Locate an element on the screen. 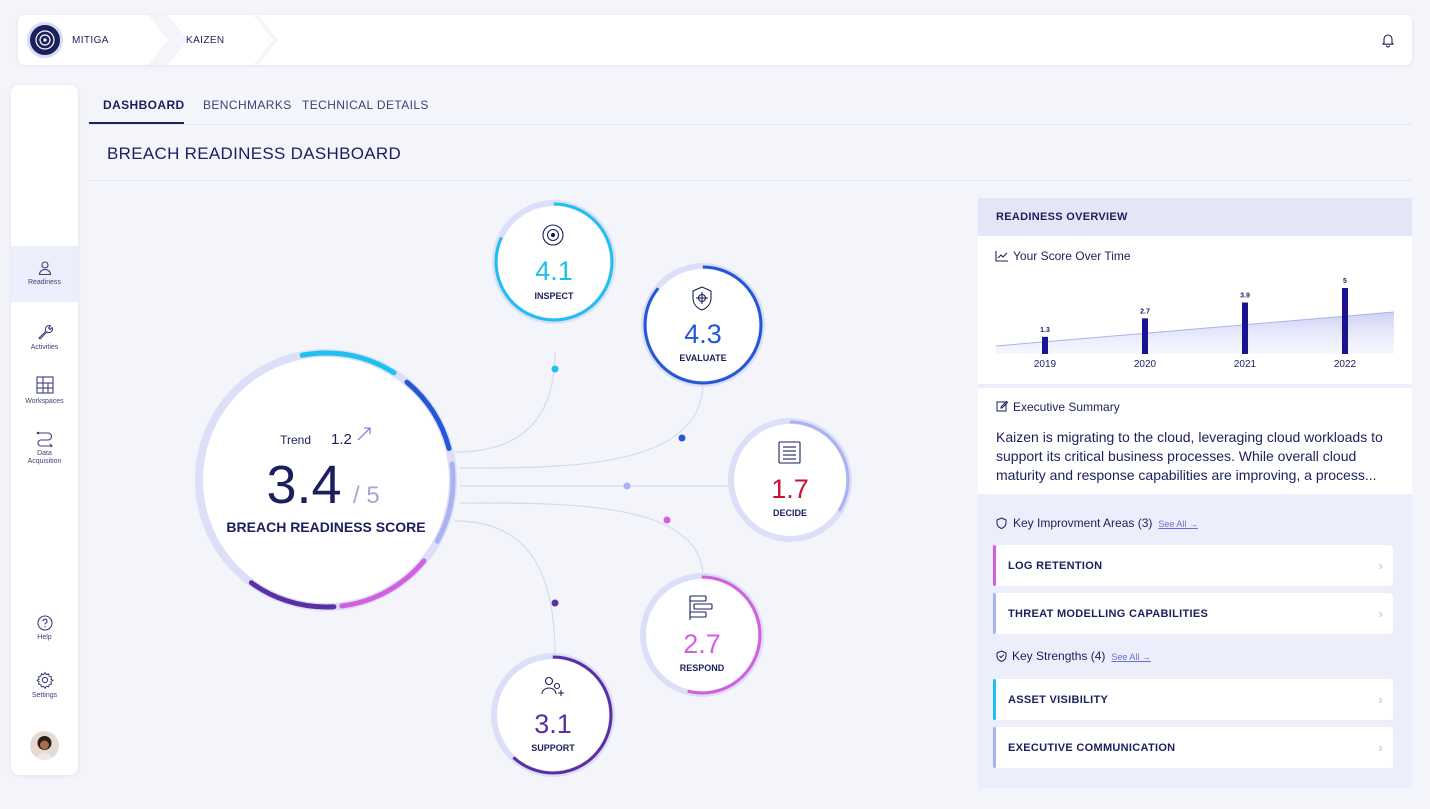 The height and width of the screenshot is (809, 1430). stack-icon is located at coordinates (701, 607).